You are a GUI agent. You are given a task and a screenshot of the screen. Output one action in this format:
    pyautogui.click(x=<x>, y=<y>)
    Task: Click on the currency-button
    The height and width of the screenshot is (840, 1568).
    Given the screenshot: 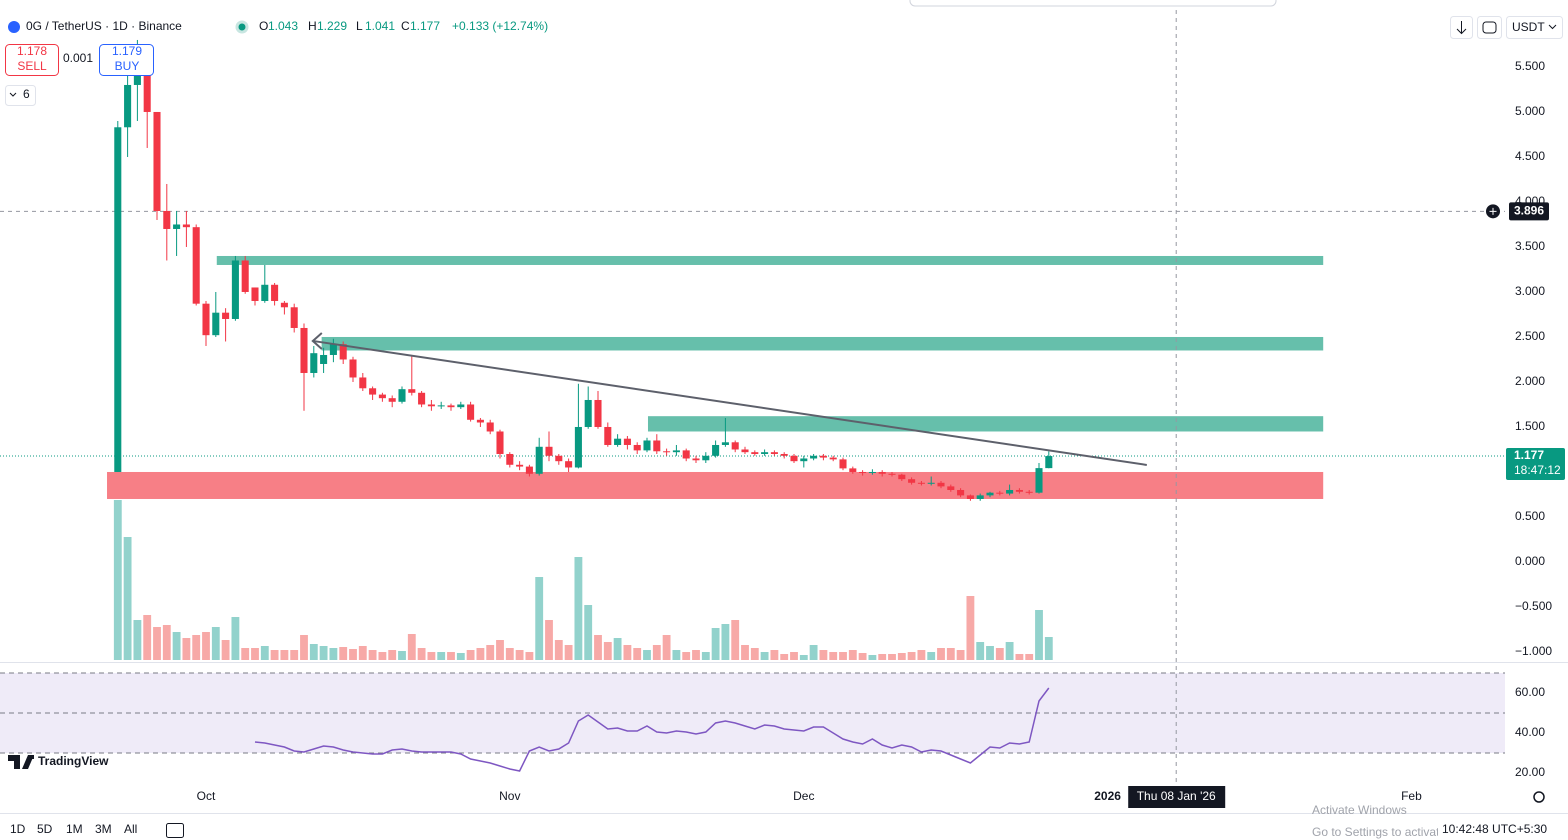 What is the action you would take?
    pyautogui.click(x=1534, y=27)
    